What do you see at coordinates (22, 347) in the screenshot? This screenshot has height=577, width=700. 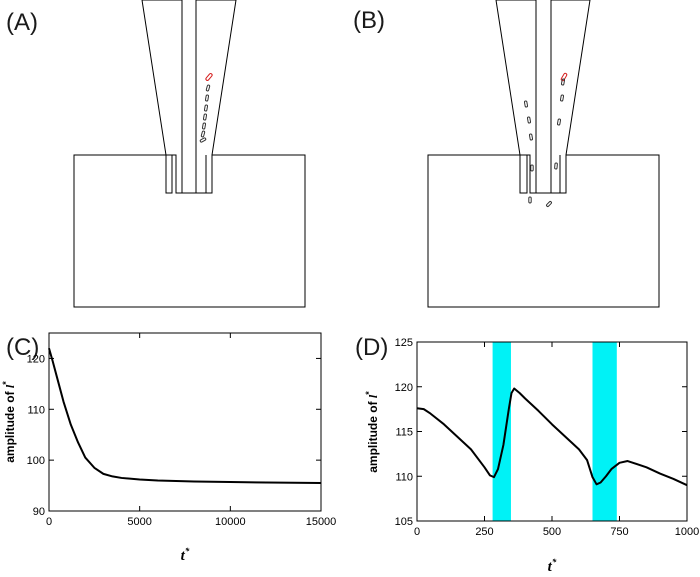 I see `panel-label-c: (C)` at bounding box center [22, 347].